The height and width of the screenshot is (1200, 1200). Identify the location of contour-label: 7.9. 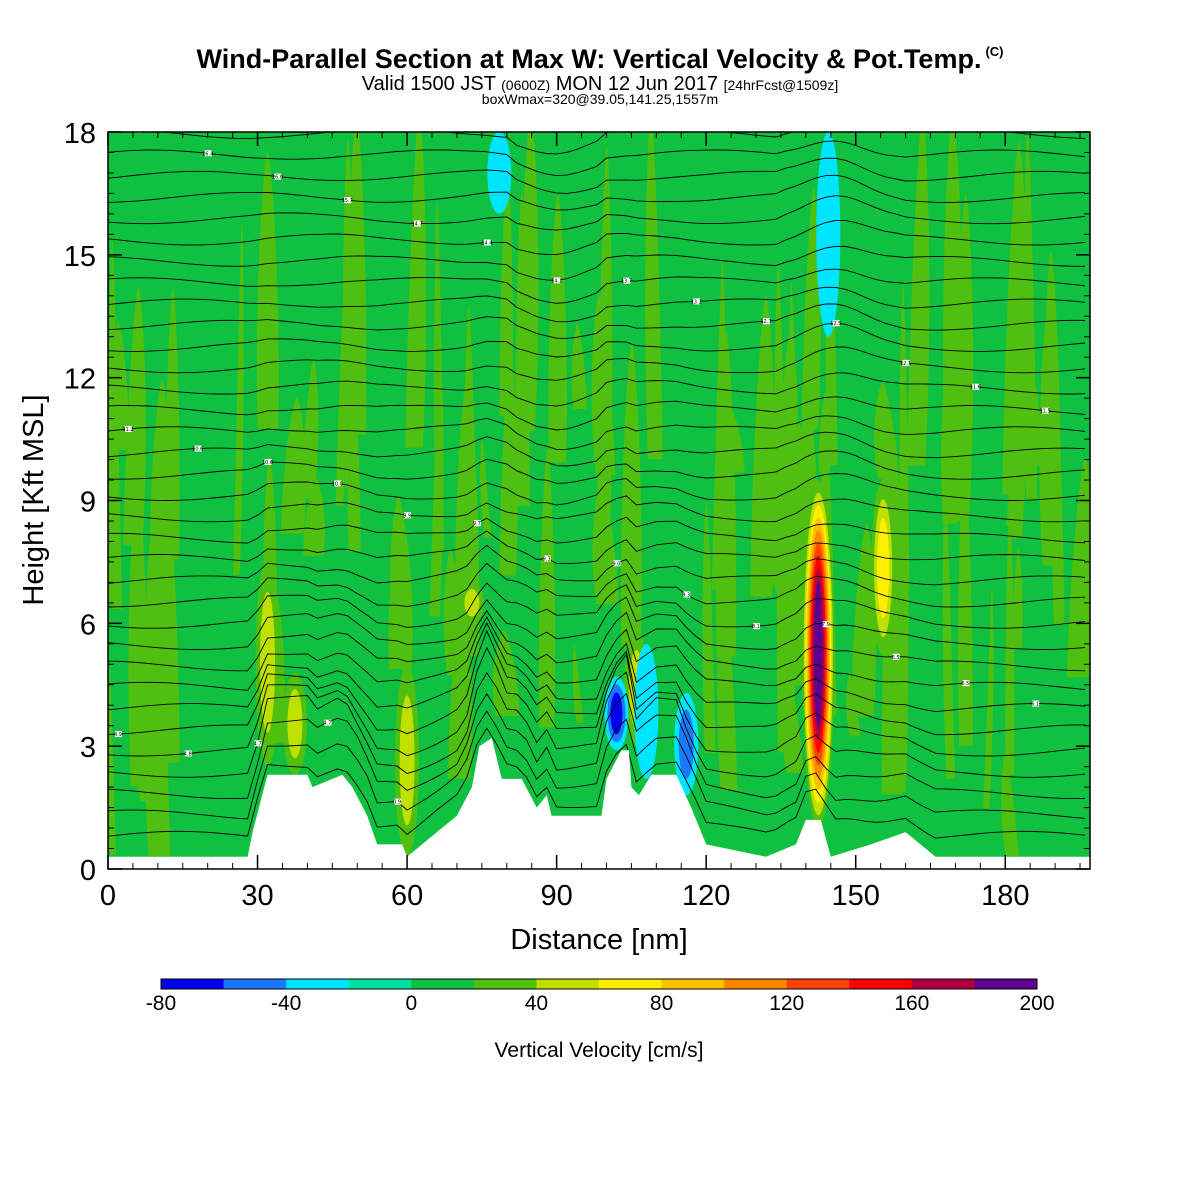
(826, 624).